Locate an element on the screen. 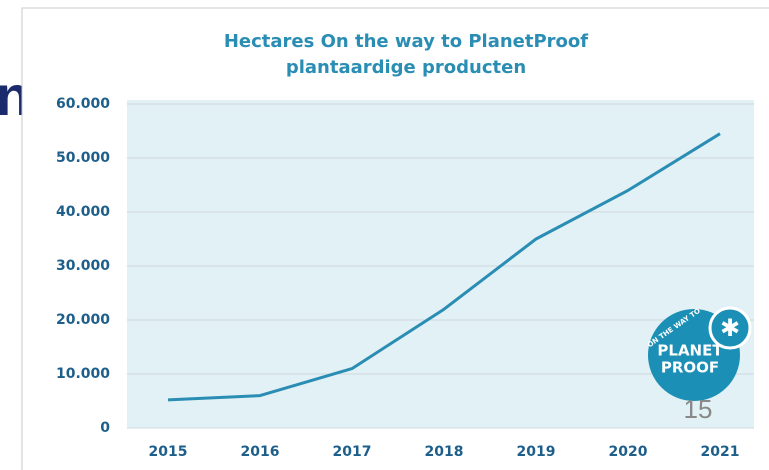 The height and width of the screenshot is (470, 769). x-tick-label: 2019 is located at coordinates (536, 452).